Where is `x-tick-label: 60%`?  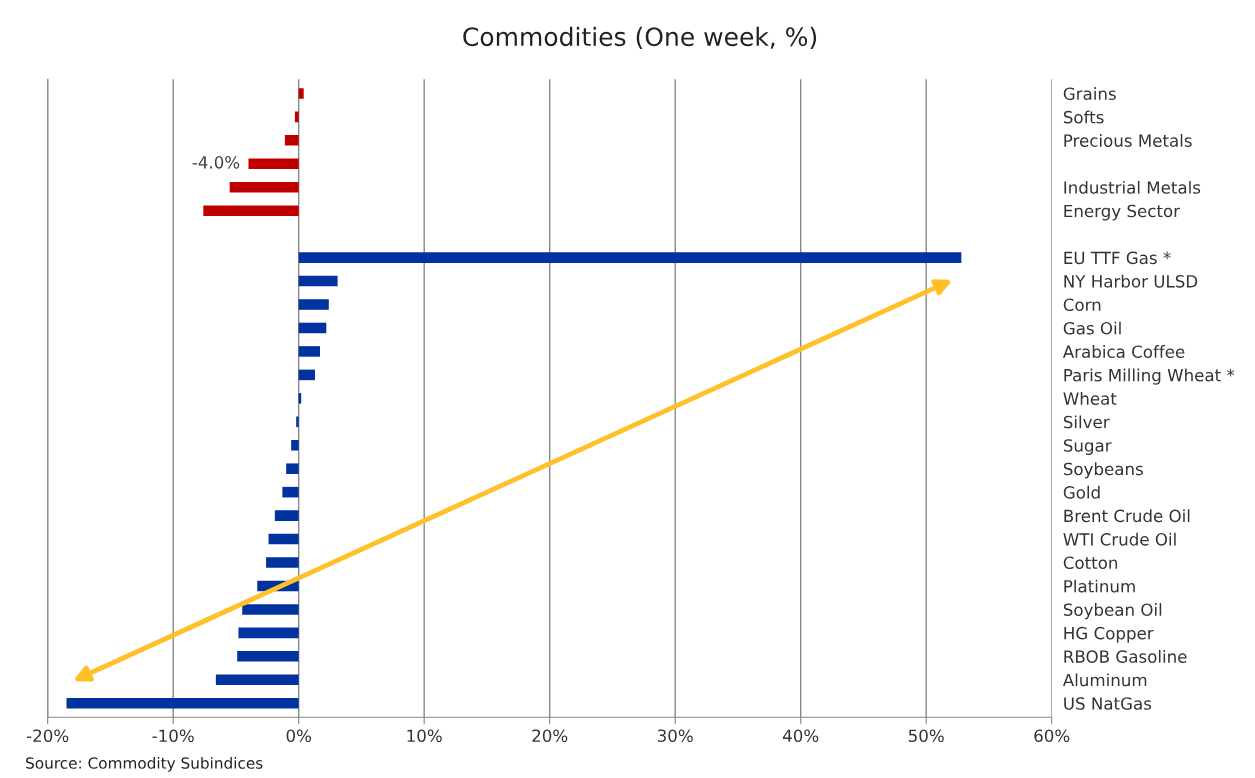
x-tick-label: 60% is located at coordinates (1052, 736).